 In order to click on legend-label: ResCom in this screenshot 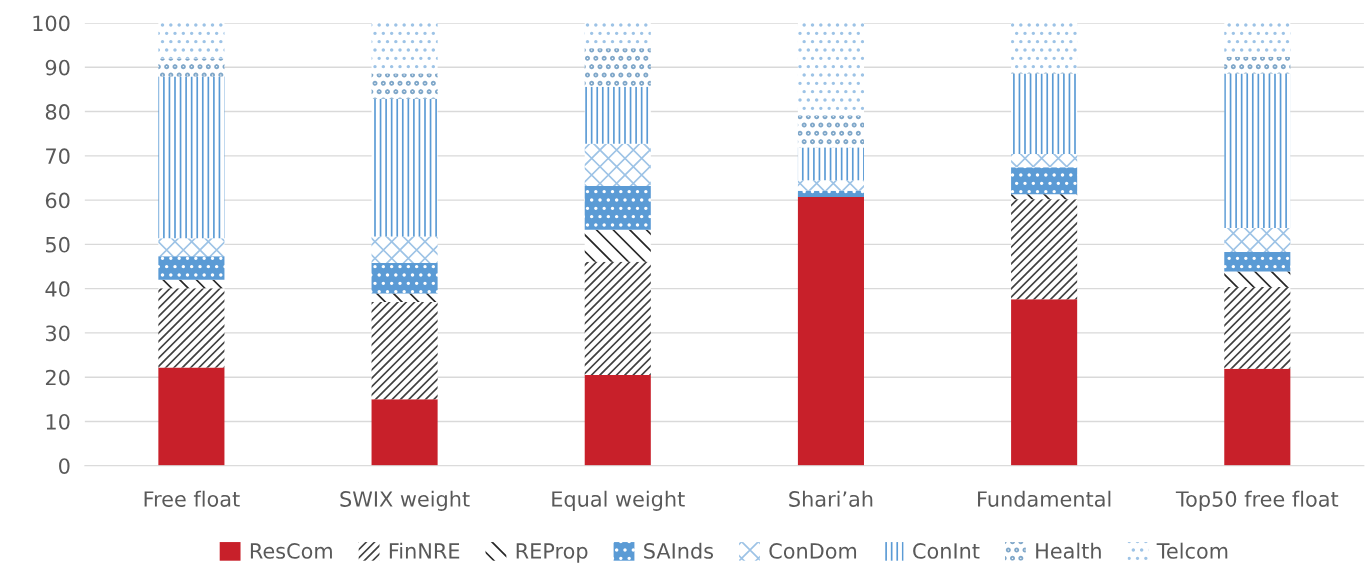, I will do `click(291, 551)`.